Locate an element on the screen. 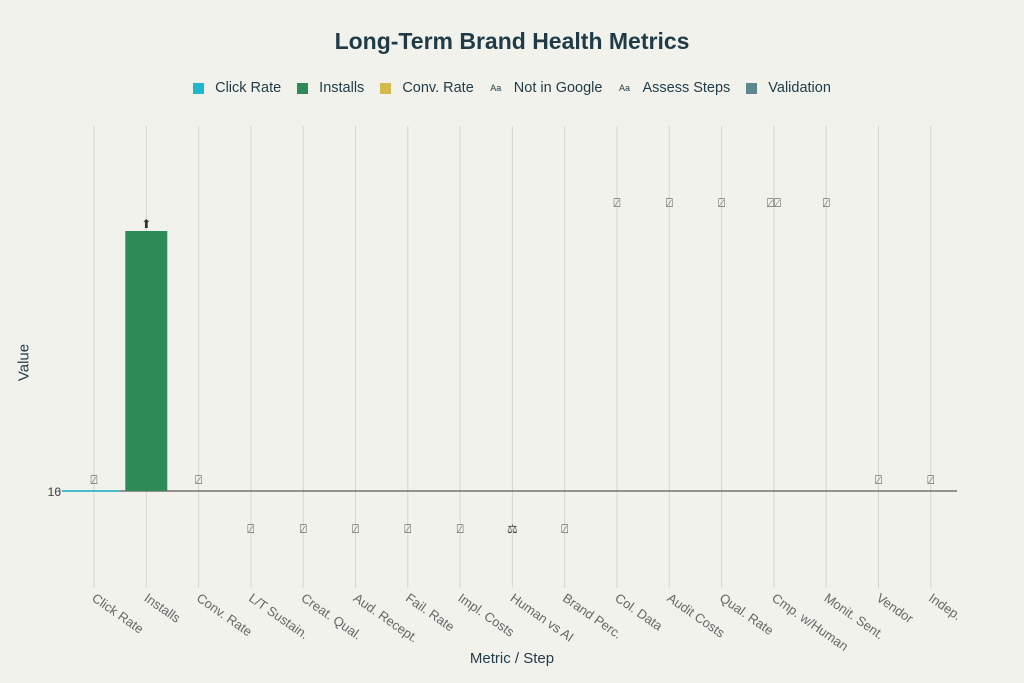  y-tick-label: 16 is located at coordinates (55, 492).